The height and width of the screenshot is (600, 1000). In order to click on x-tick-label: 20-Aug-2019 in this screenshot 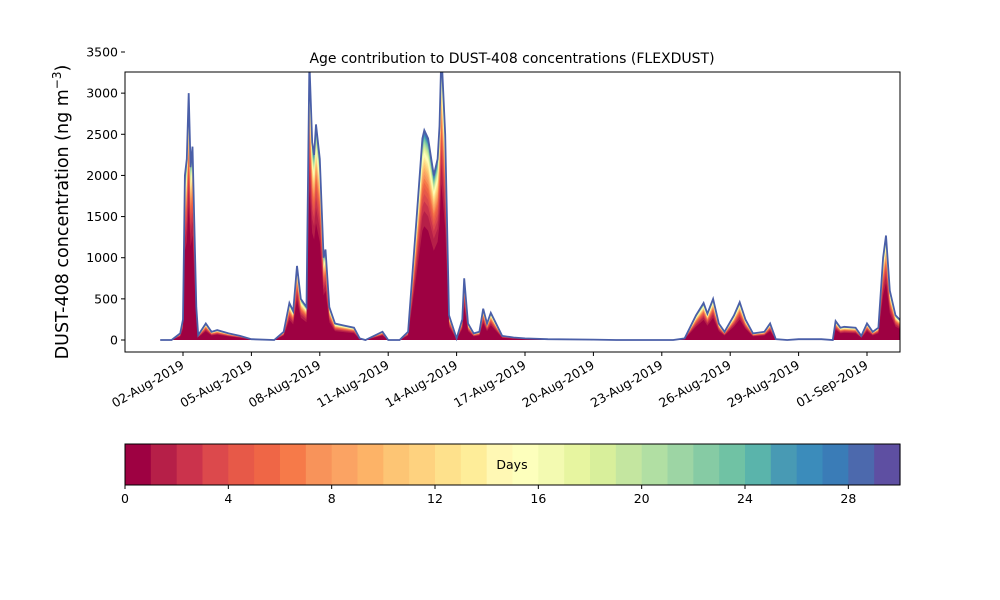, I will do `click(558, 383)`.